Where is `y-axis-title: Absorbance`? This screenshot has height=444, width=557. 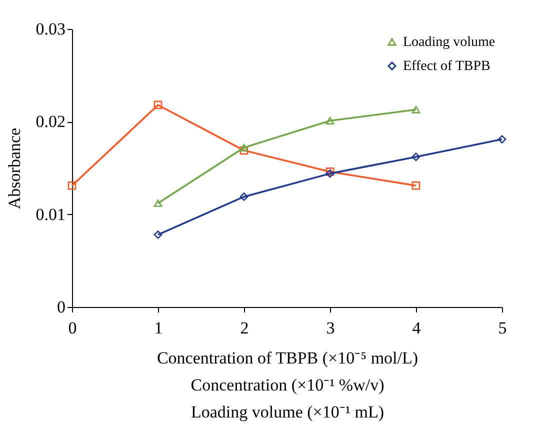 y-axis-title: Absorbance is located at coordinates (14, 169).